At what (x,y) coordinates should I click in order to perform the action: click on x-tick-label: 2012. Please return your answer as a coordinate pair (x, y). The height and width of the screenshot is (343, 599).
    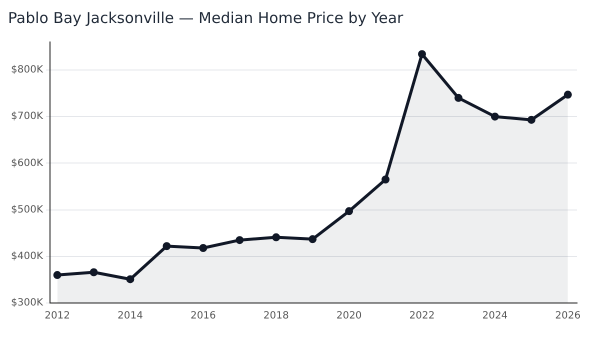
    Looking at the image, I should click on (57, 316).